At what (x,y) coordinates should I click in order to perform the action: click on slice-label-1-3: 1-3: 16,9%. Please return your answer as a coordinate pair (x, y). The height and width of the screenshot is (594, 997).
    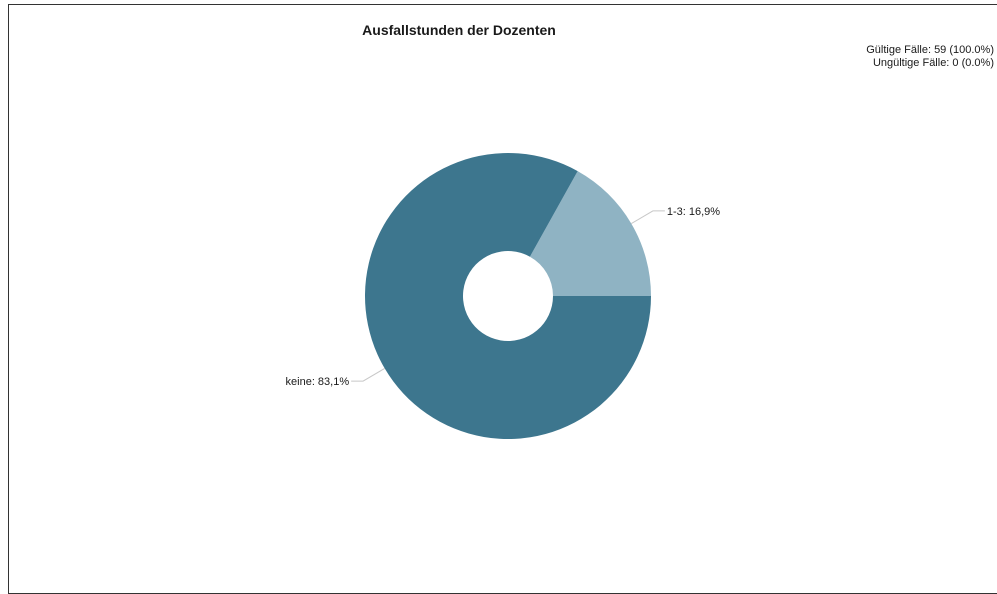
    Looking at the image, I should click on (693, 212).